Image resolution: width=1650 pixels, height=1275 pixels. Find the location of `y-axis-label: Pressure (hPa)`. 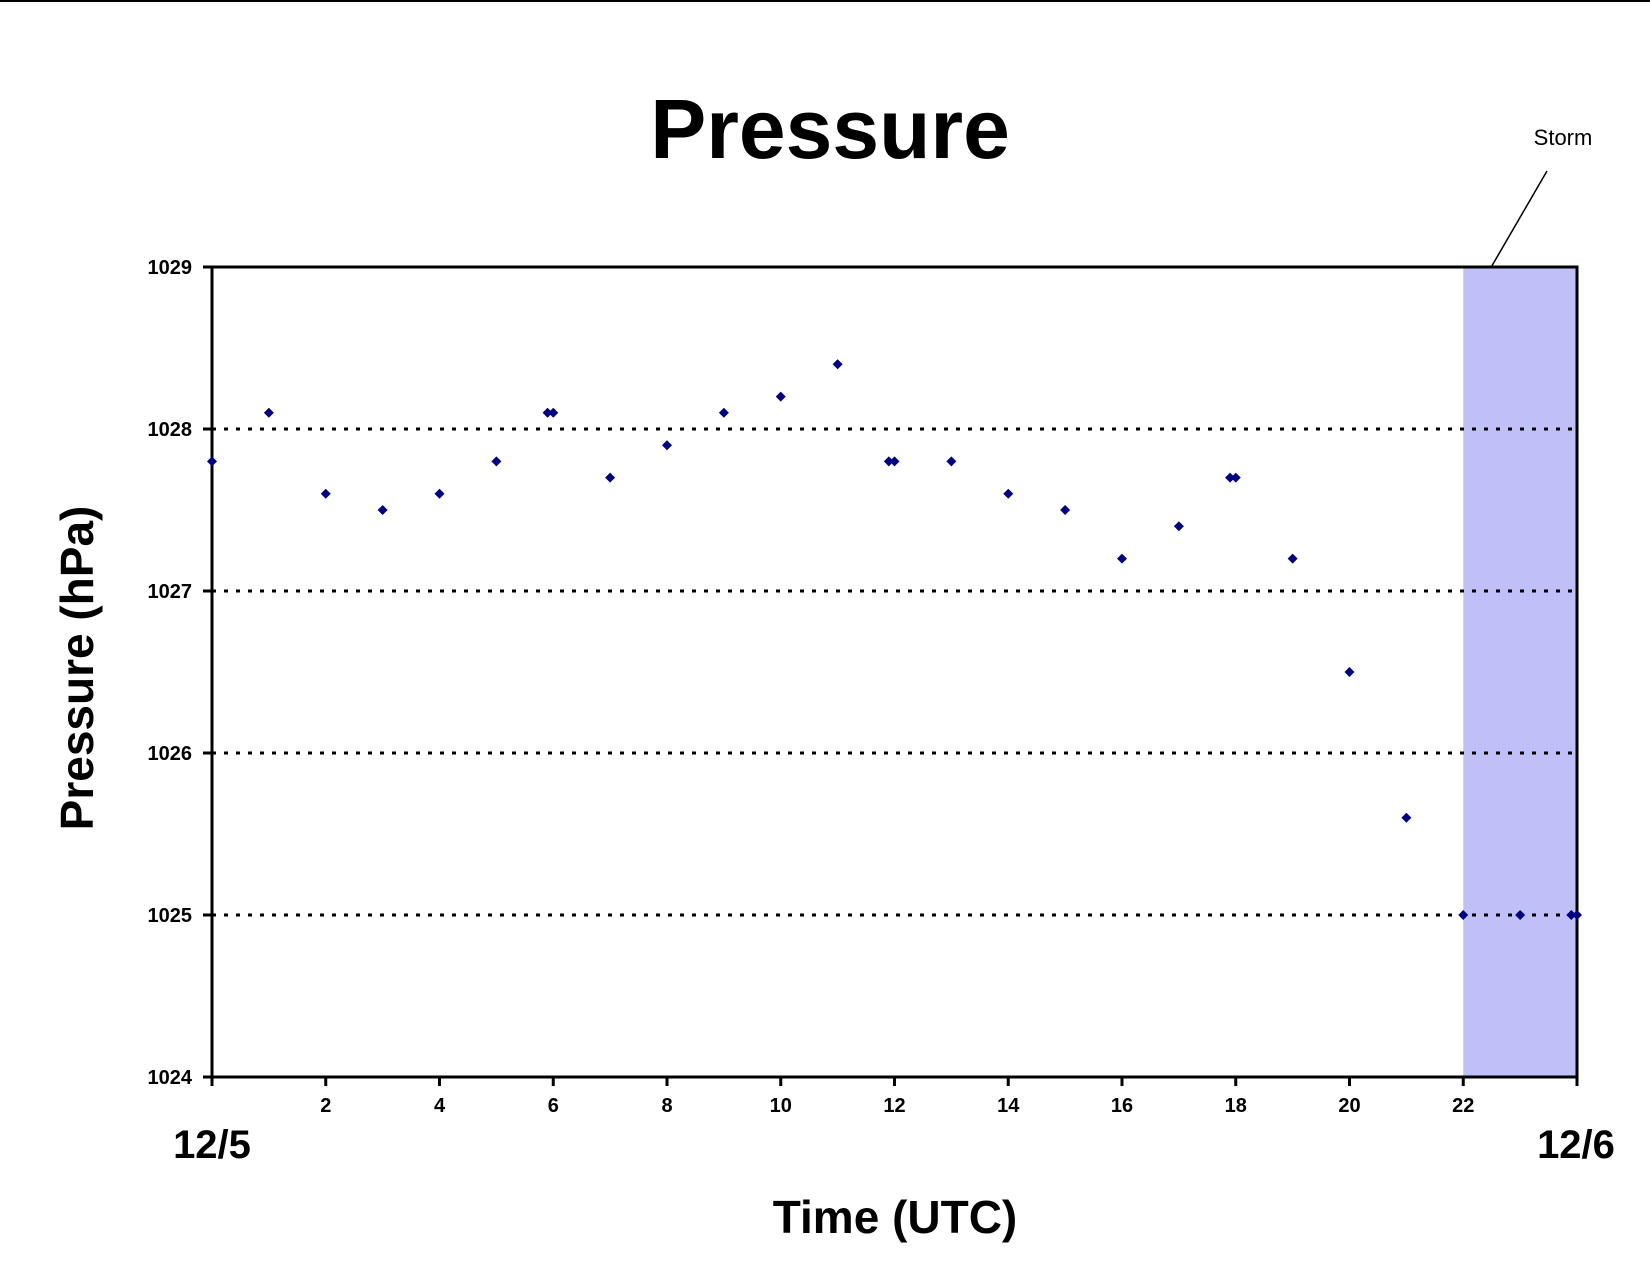

y-axis-label: Pressure (hPa) is located at coordinates (77, 668).